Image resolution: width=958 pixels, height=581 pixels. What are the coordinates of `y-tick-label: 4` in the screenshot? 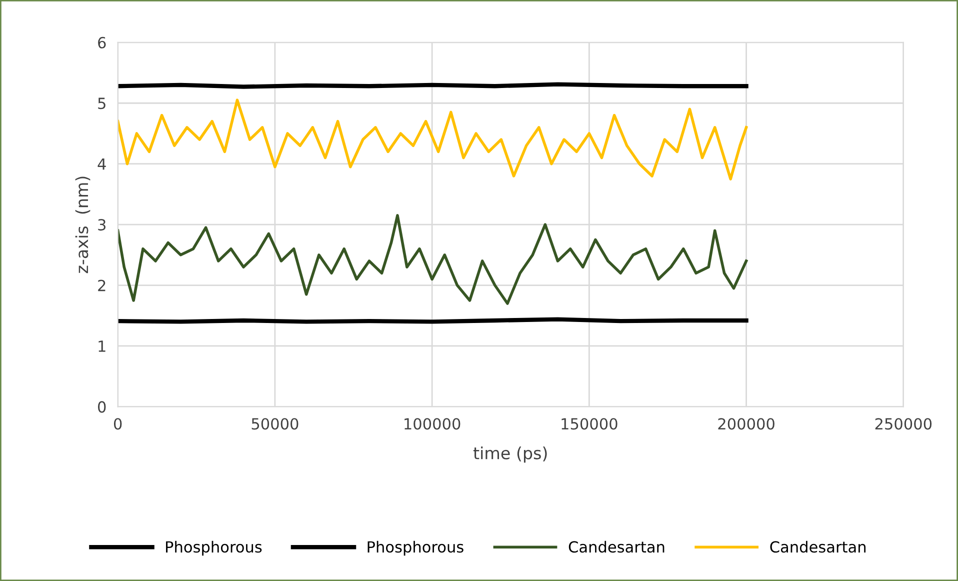 It's located at (102, 164).